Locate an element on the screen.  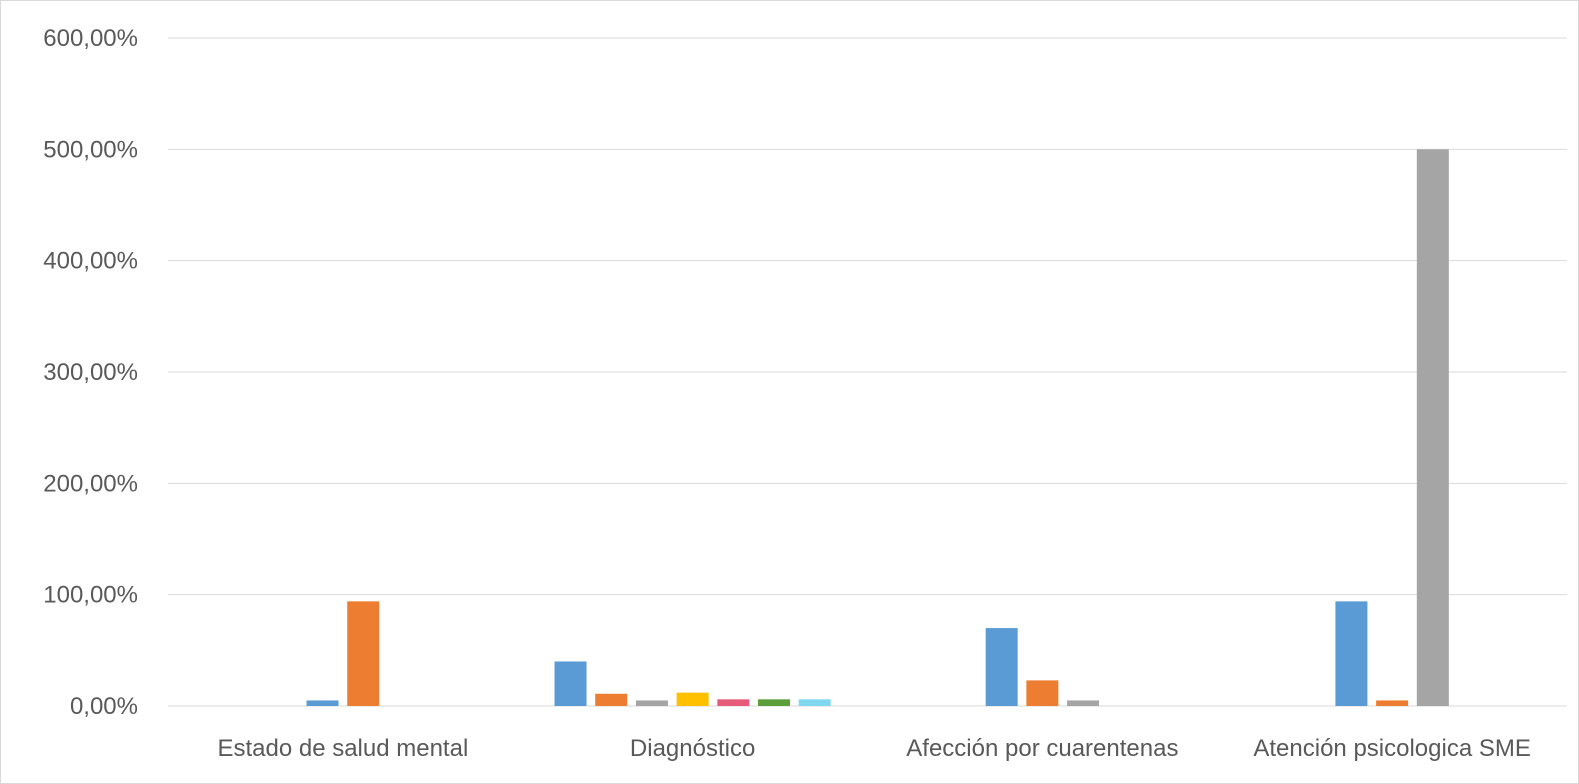
x-tick-label: Afección por cuarentenas is located at coordinates (1042, 748).